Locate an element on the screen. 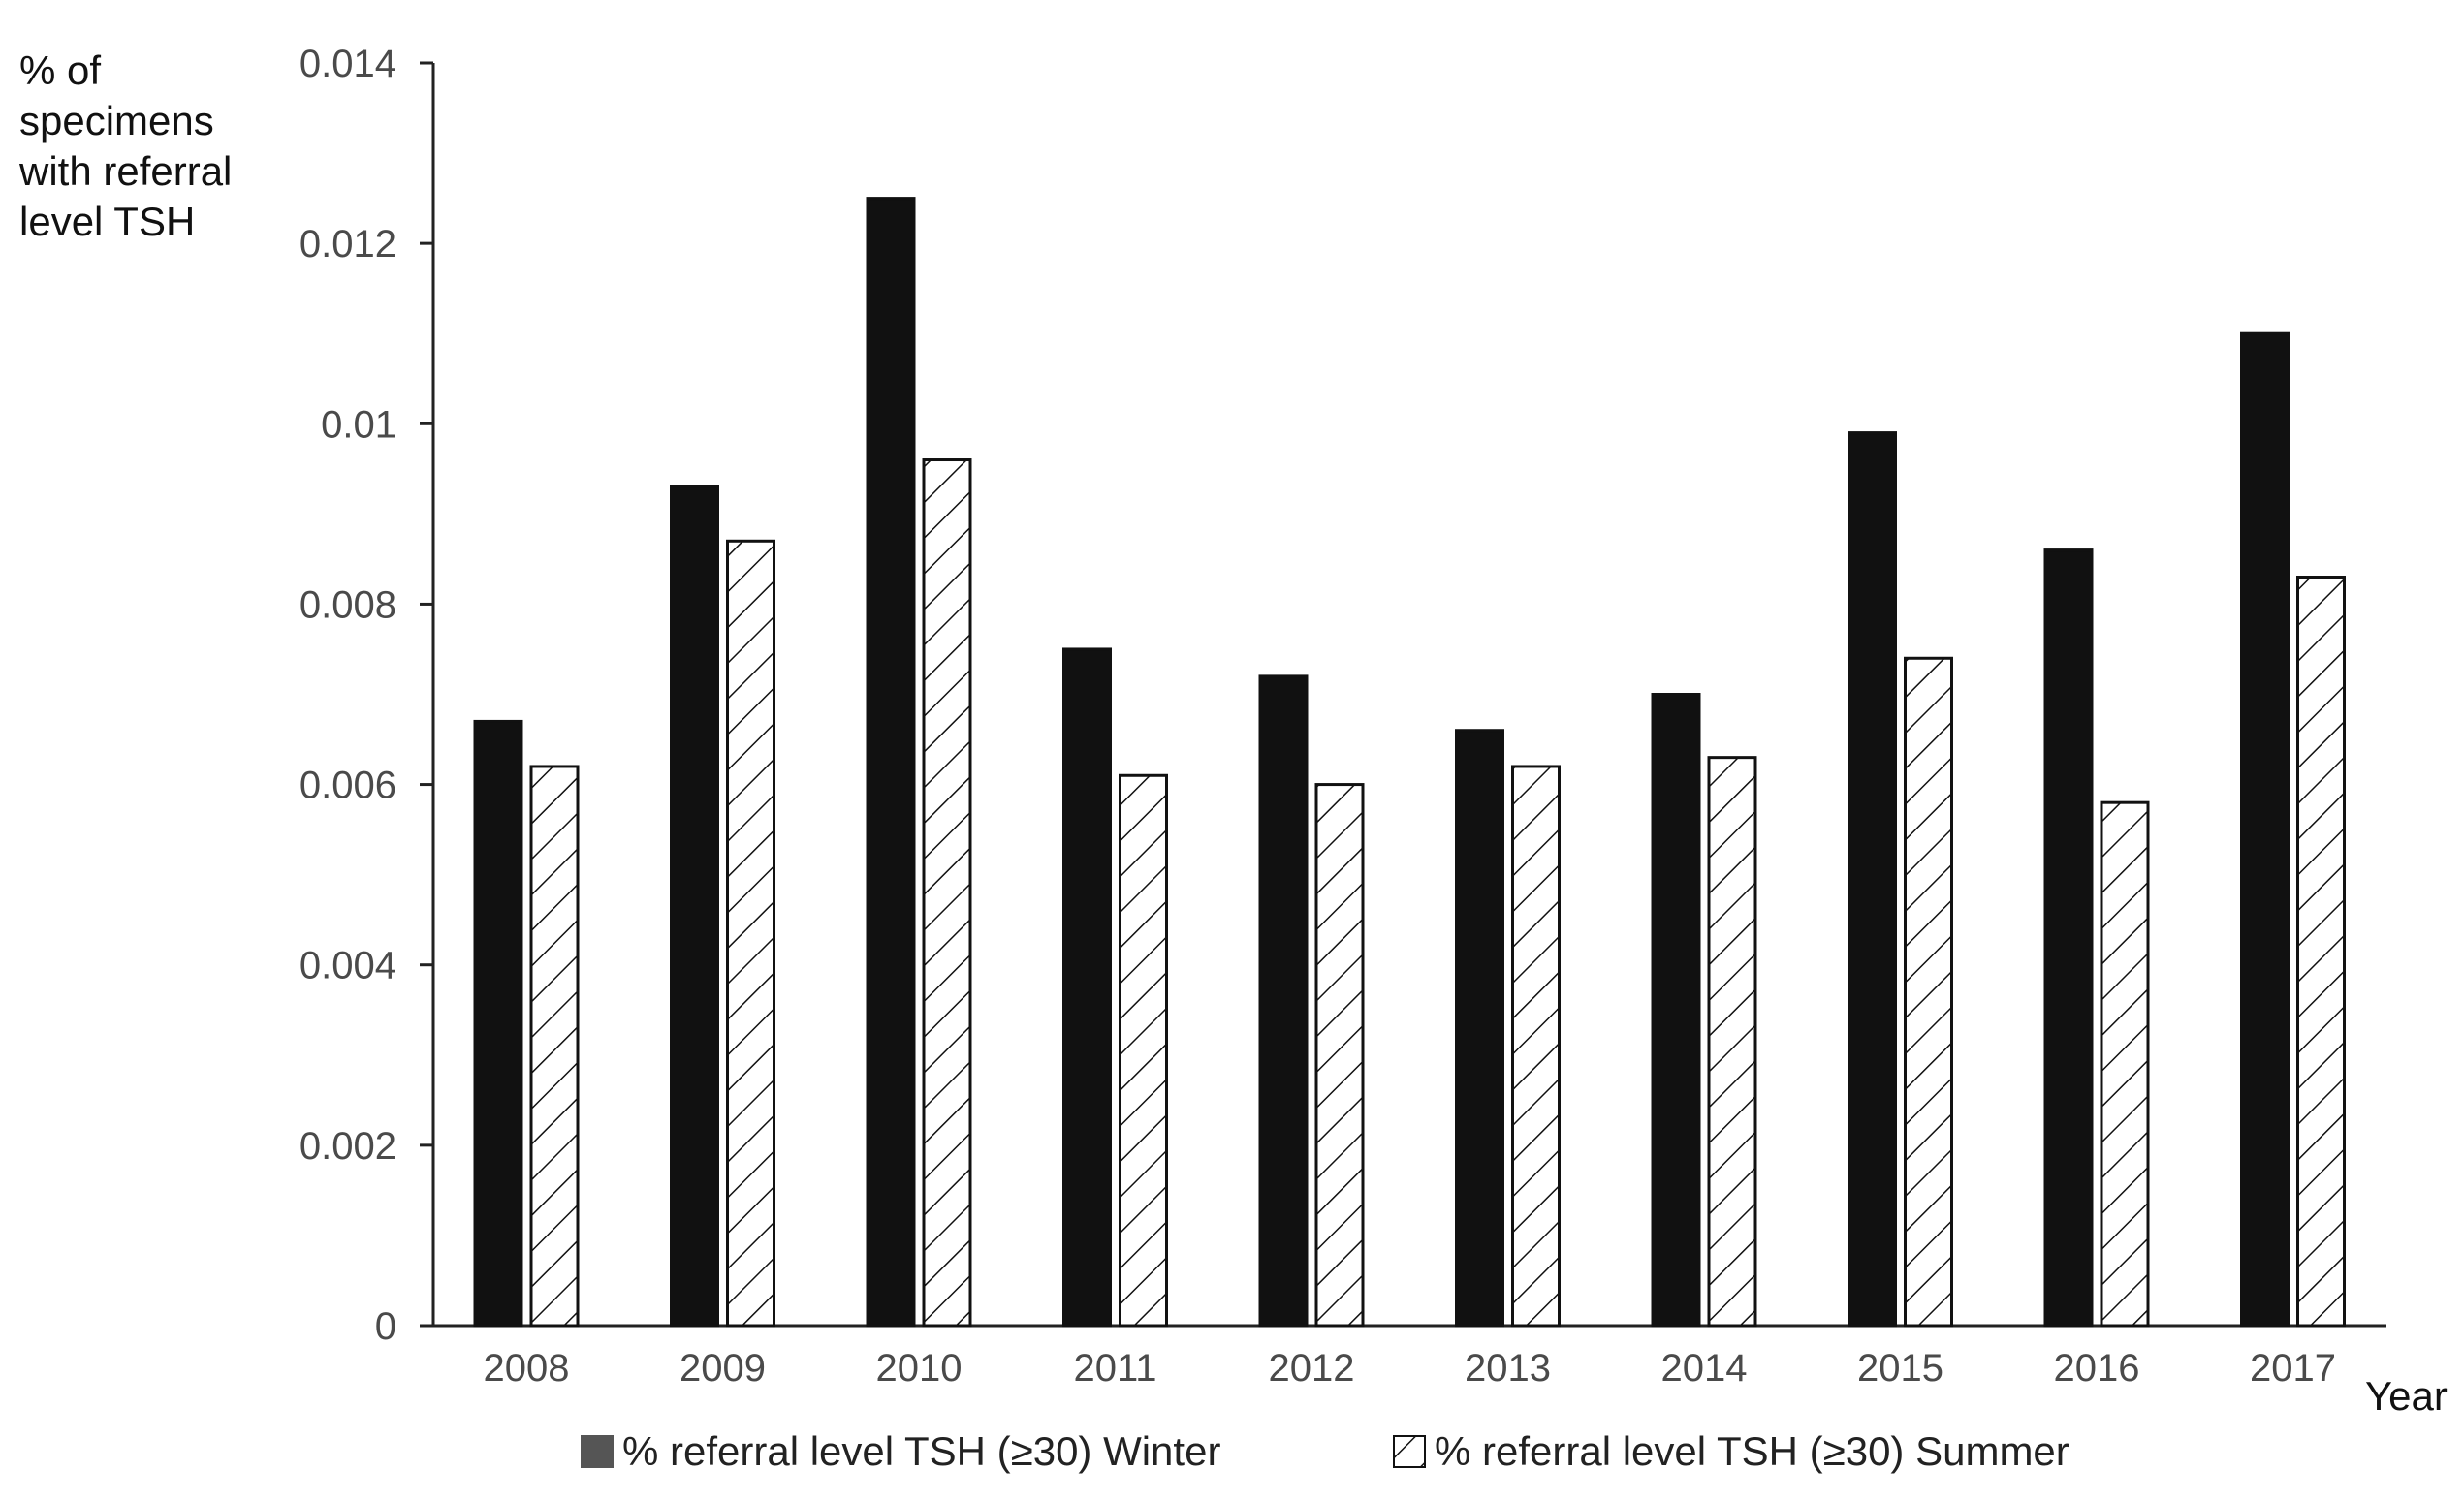 The image size is (2464, 1502). y-axis-label-line: with referral is located at coordinates (125, 171).